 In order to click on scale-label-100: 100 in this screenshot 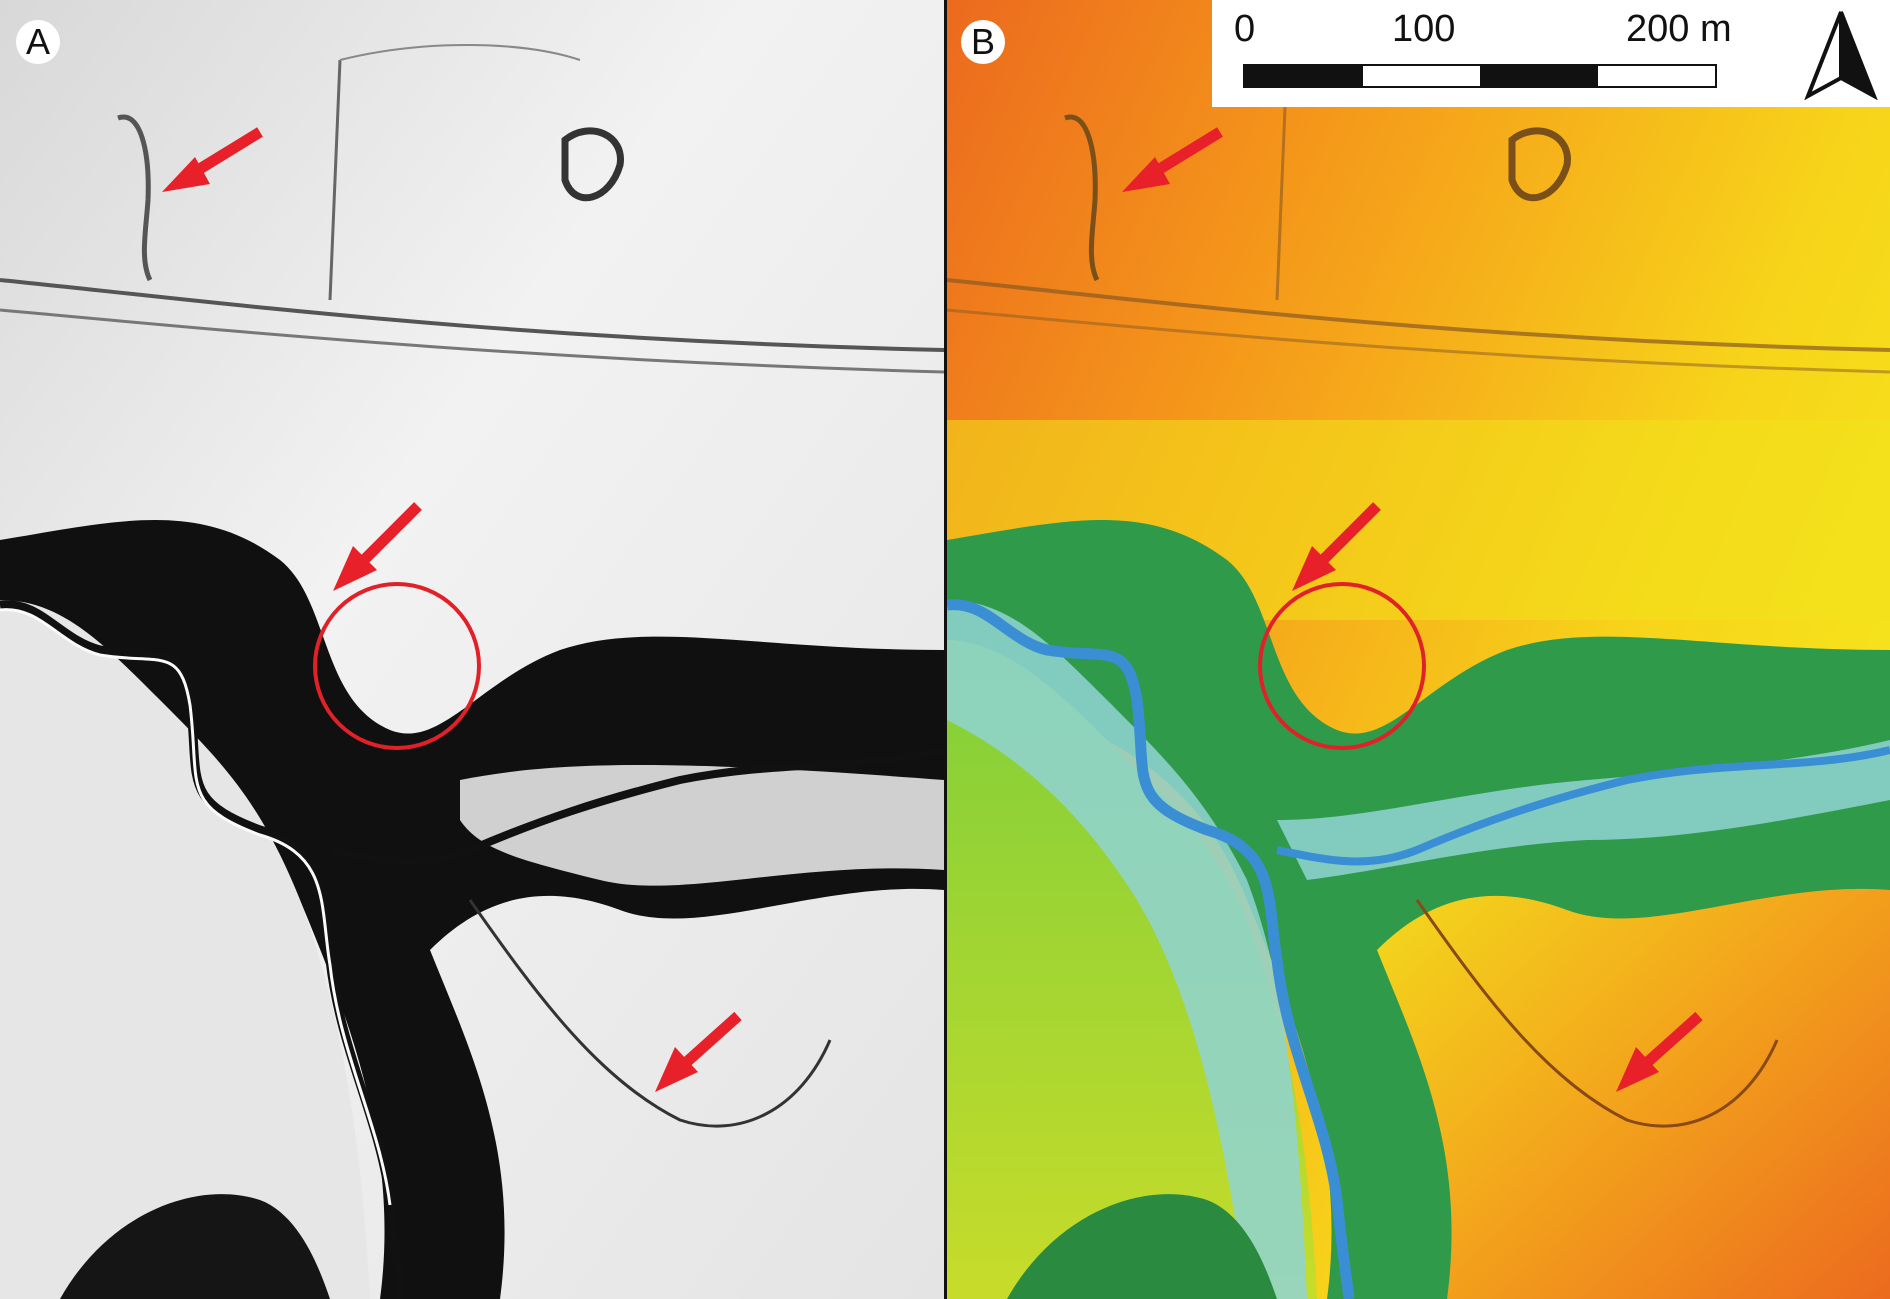, I will do `click(1424, 29)`.